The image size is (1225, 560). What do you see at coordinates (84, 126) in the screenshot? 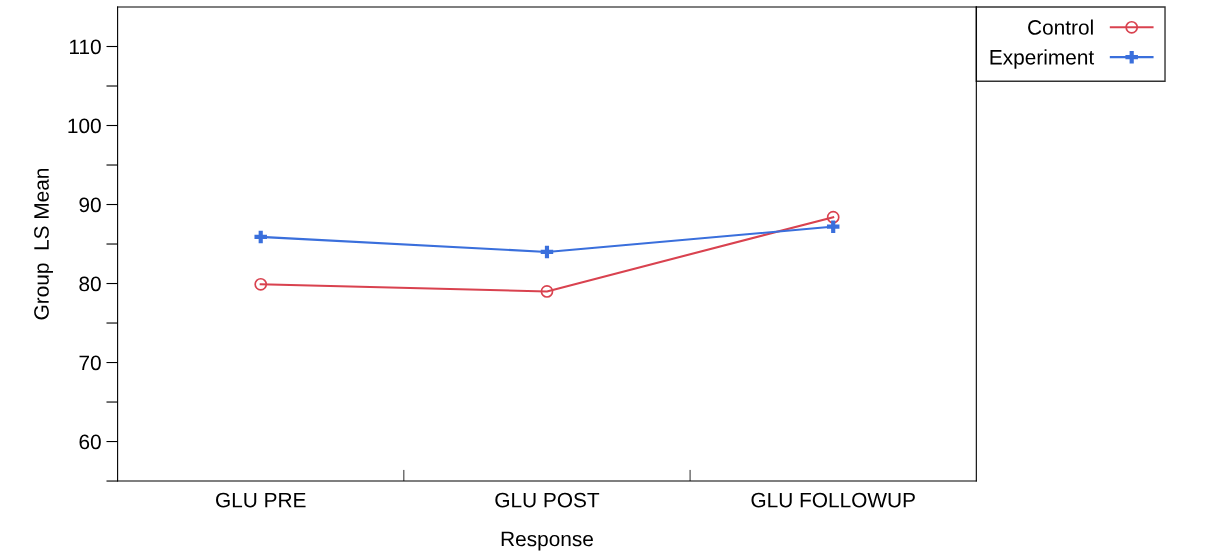
I see `y-tick-label: 100` at bounding box center [84, 126].